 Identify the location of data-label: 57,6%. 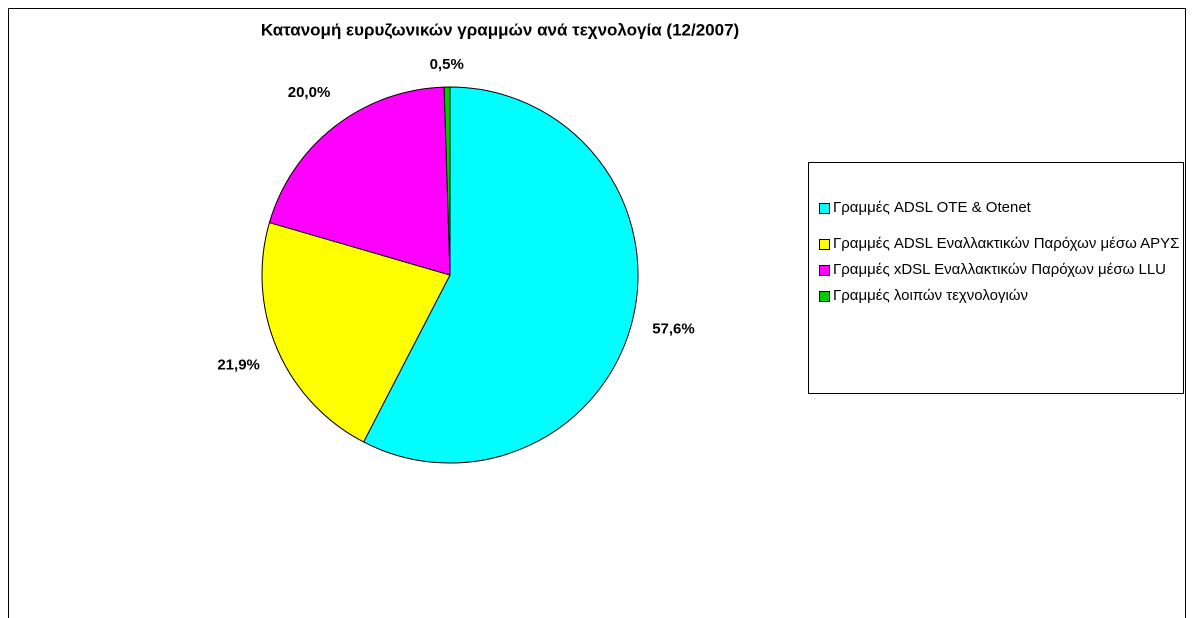
(673, 328).